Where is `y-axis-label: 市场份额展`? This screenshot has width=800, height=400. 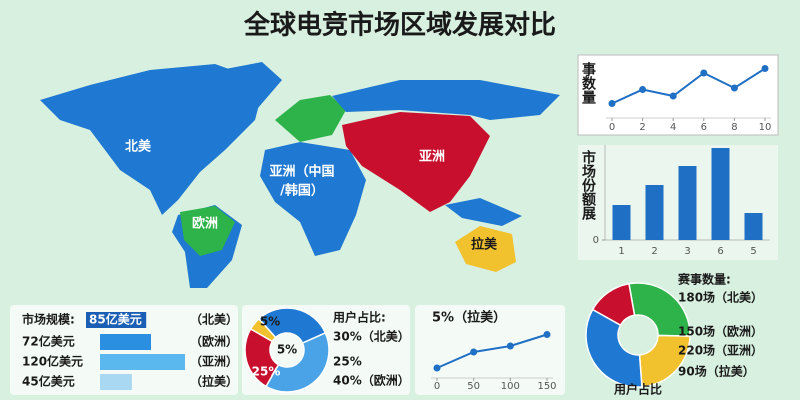 y-axis-label: 市场份额展 is located at coordinates (588, 185).